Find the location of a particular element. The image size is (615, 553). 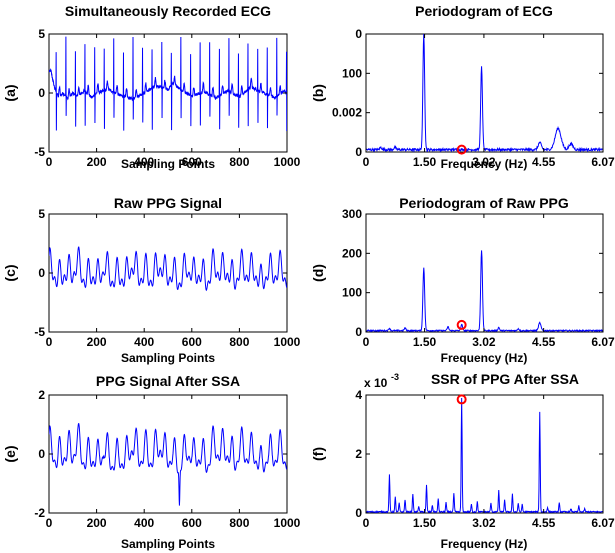

panel-a-xtick-label: 0 is located at coordinates (49, 162).